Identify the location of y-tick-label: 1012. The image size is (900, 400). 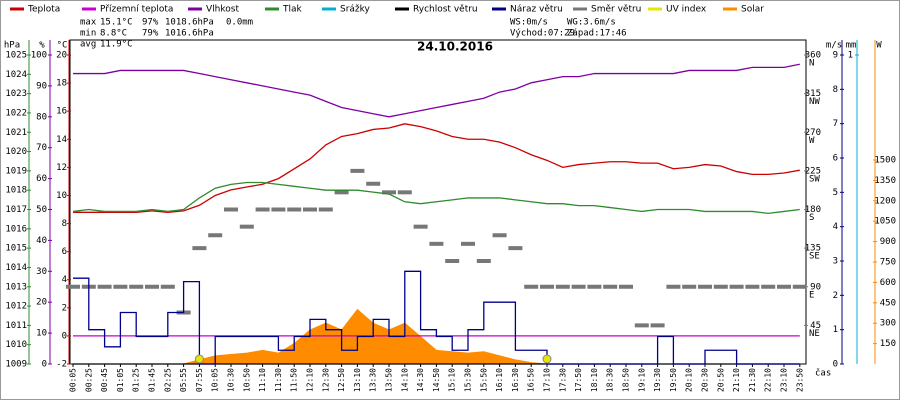
(16, 307).